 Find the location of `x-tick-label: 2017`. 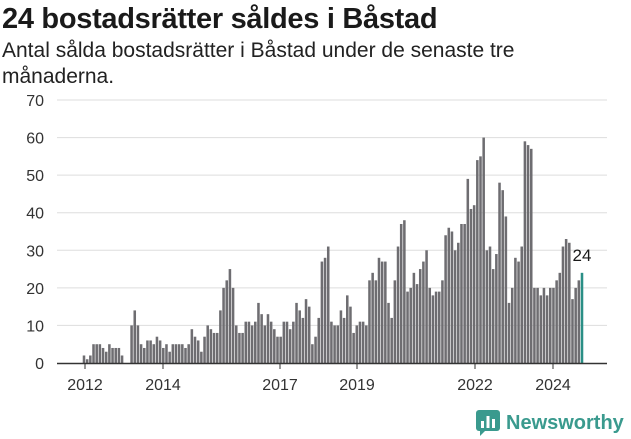

x-tick-label: 2017 is located at coordinates (280, 385).